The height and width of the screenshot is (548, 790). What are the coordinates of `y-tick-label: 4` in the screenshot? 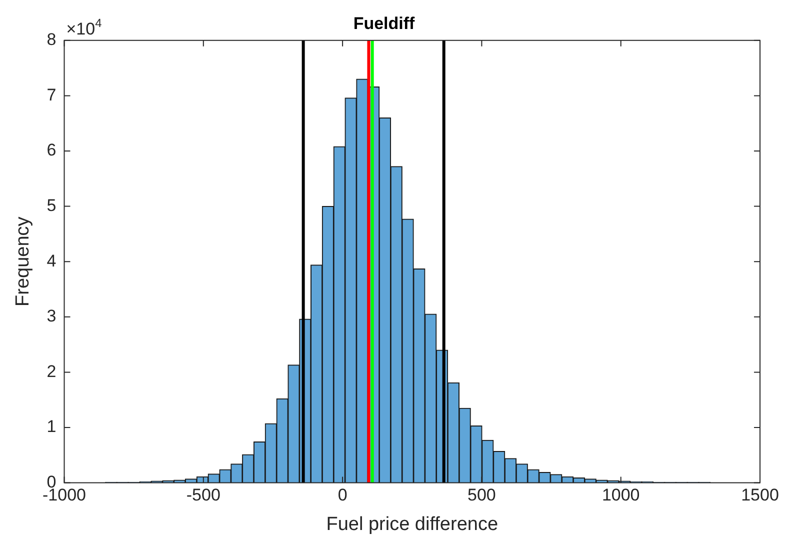 It's located at (51, 260).